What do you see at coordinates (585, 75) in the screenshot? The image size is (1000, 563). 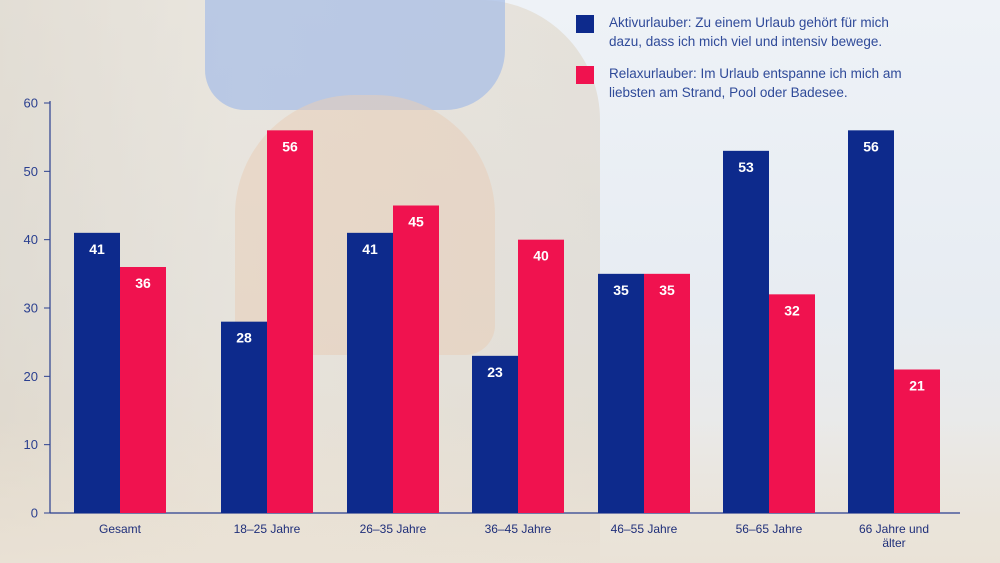 I see `legend-swatch-relaxurlauber` at bounding box center [585, 75].